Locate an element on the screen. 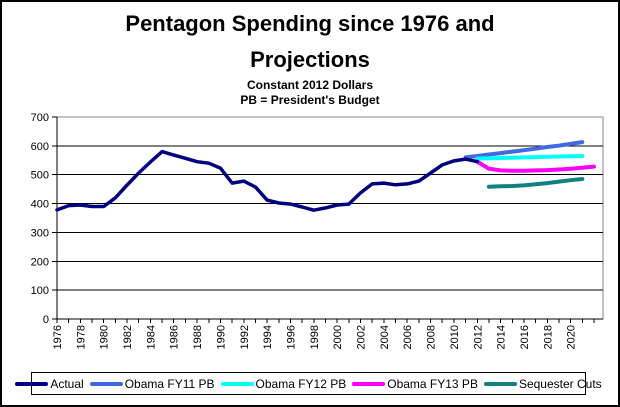 The image size is (620, 407). y-axis-label: 500 is located at coordinates (40, 176).